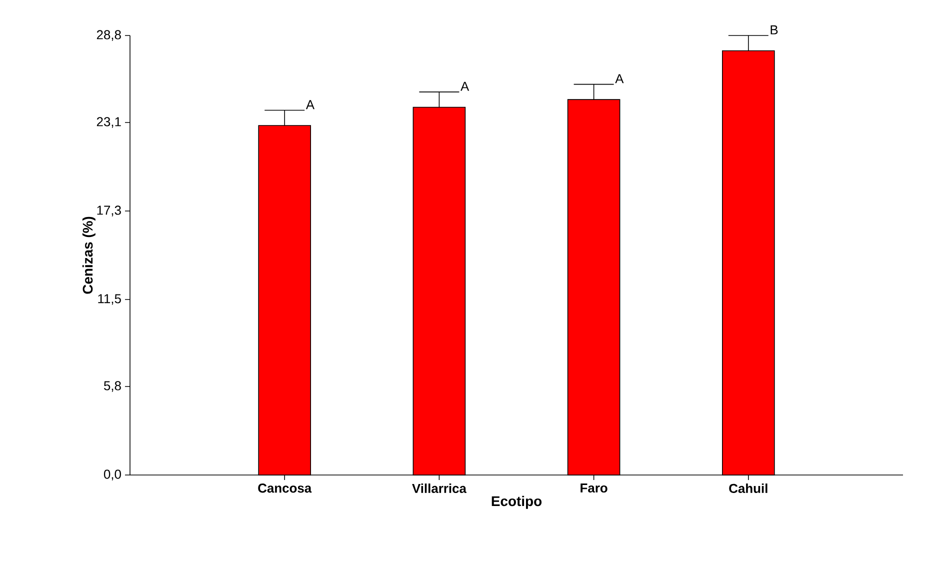 This screenshot has width=945, height=571. What do you see at coordinates (108, 122) in the screenshot?
I see `y-tick-label: 23,1` at bounding box center [108, 122].